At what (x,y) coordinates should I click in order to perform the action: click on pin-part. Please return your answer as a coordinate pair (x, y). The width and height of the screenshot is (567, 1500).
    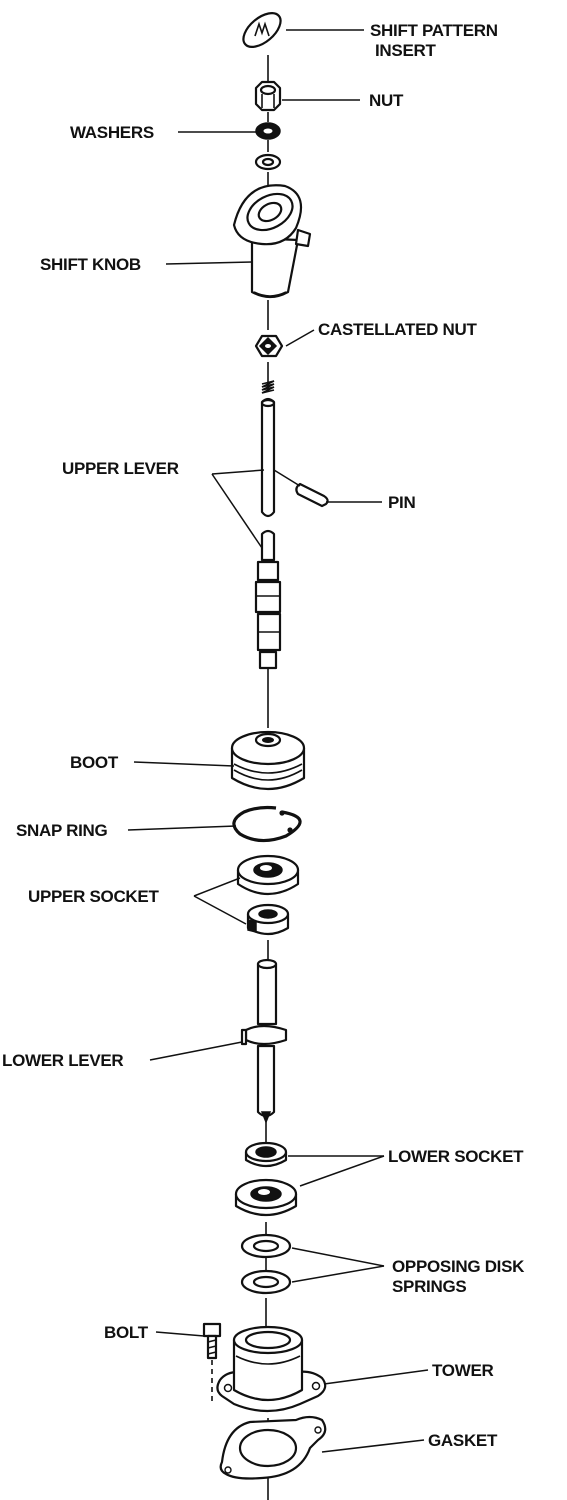
    Looking at the image, I should click on (312, 495).